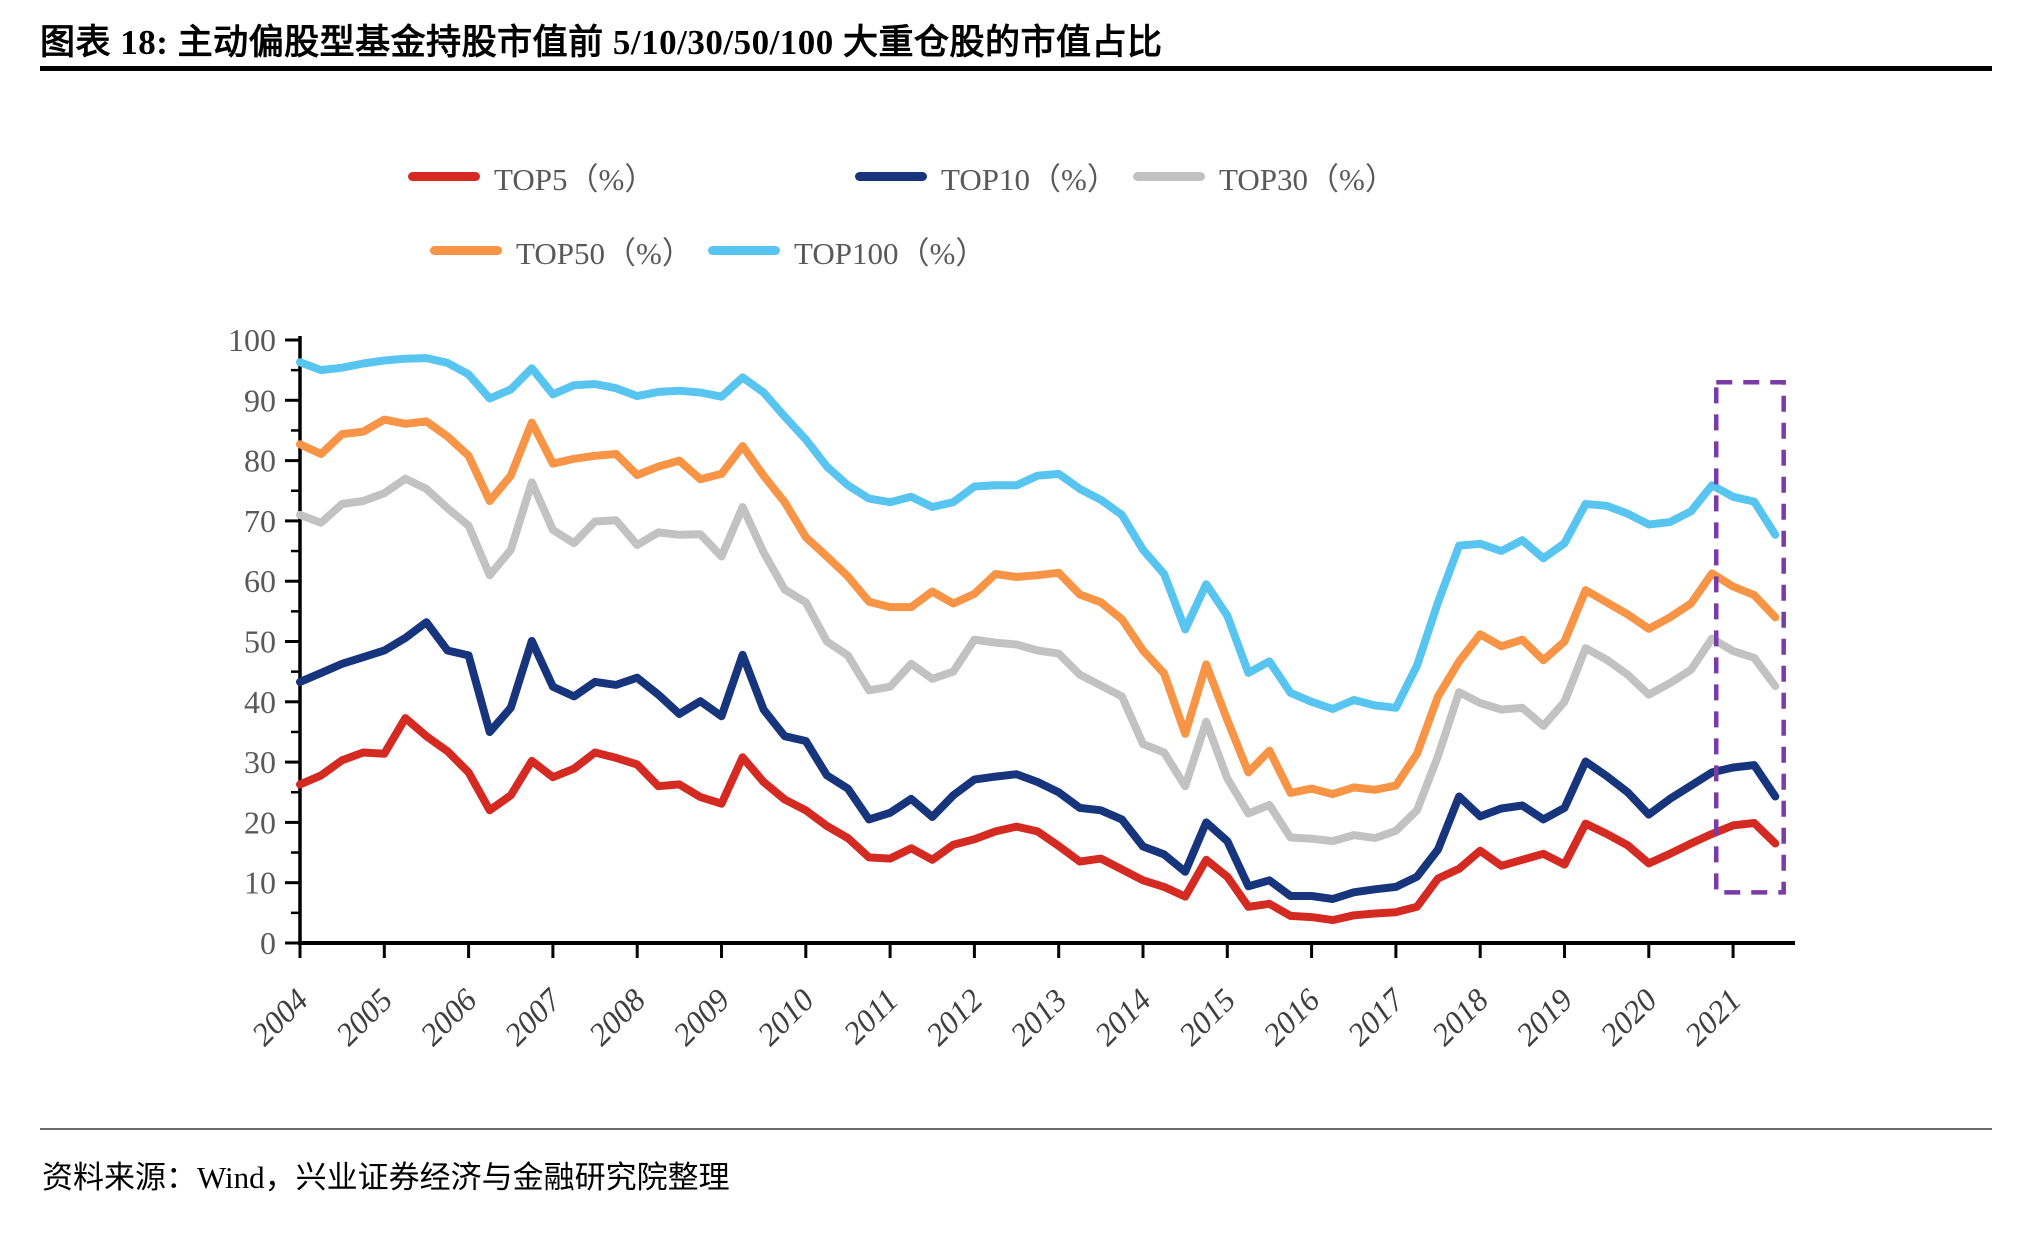 This screenshot has width=2032, height=1254. Describe the element at coordinates (260, 883) in the screenshot. I see `y-tick-label: 10` at that location.